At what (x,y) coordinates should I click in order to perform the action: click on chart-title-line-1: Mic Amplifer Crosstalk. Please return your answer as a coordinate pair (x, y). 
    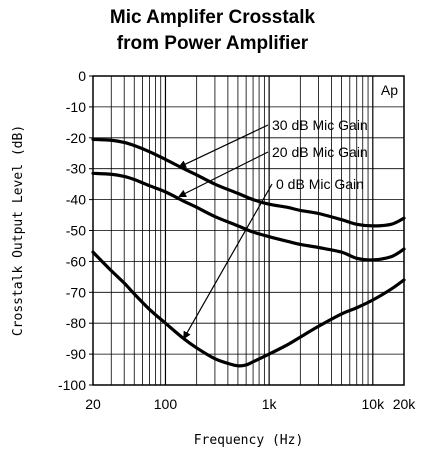
    Looking at the image, I should click on (212, 17).